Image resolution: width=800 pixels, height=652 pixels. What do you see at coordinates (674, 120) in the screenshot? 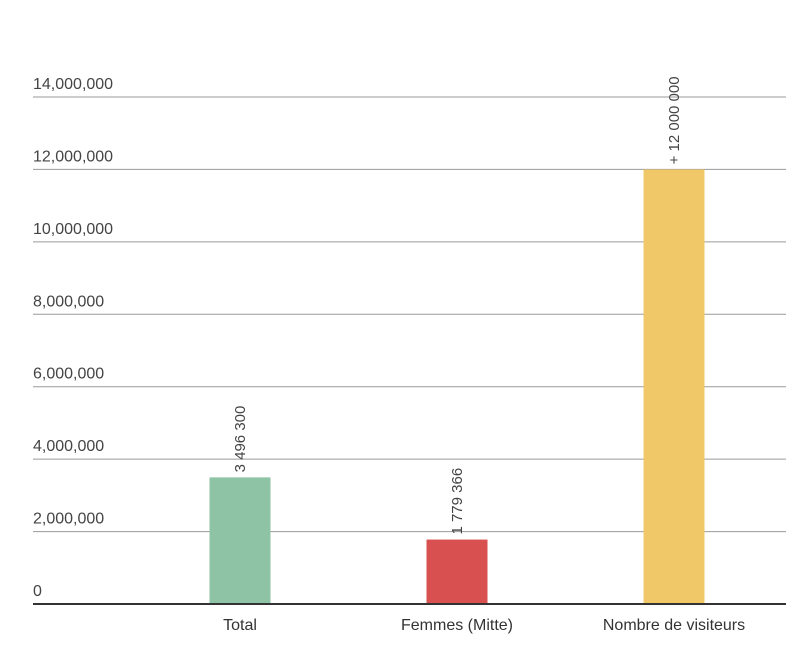
I see `data-label: + 12 000 000` at bounding box center [674, 120].